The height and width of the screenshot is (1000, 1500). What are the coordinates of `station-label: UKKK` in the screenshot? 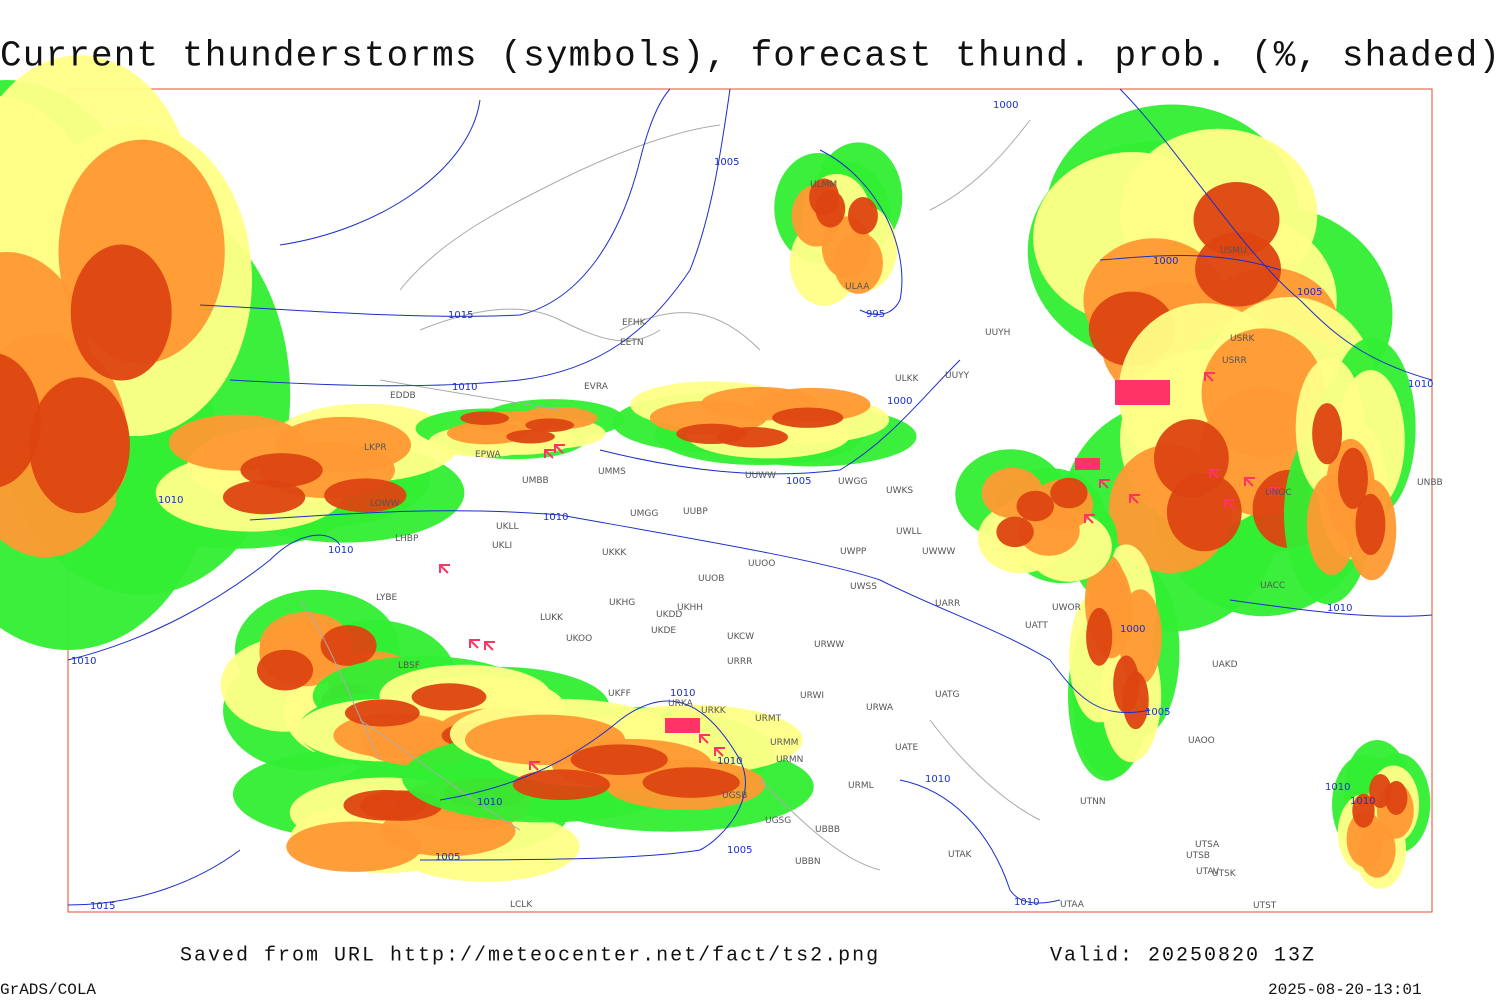 It's located at (614, 553).